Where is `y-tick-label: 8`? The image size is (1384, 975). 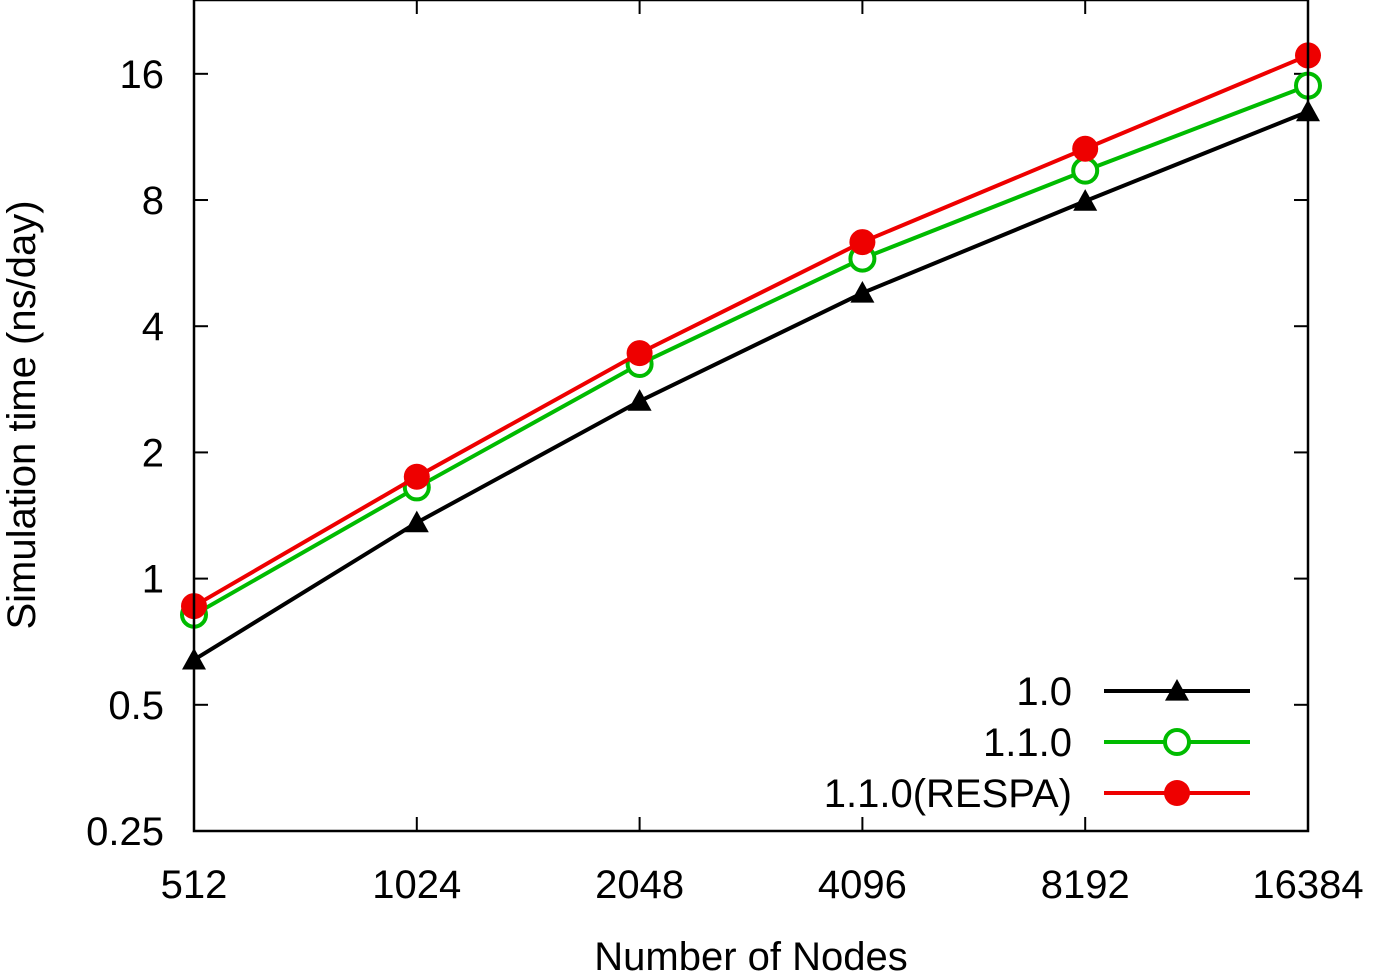
y-tick-label: 8 is located at coordinates (153, 201).